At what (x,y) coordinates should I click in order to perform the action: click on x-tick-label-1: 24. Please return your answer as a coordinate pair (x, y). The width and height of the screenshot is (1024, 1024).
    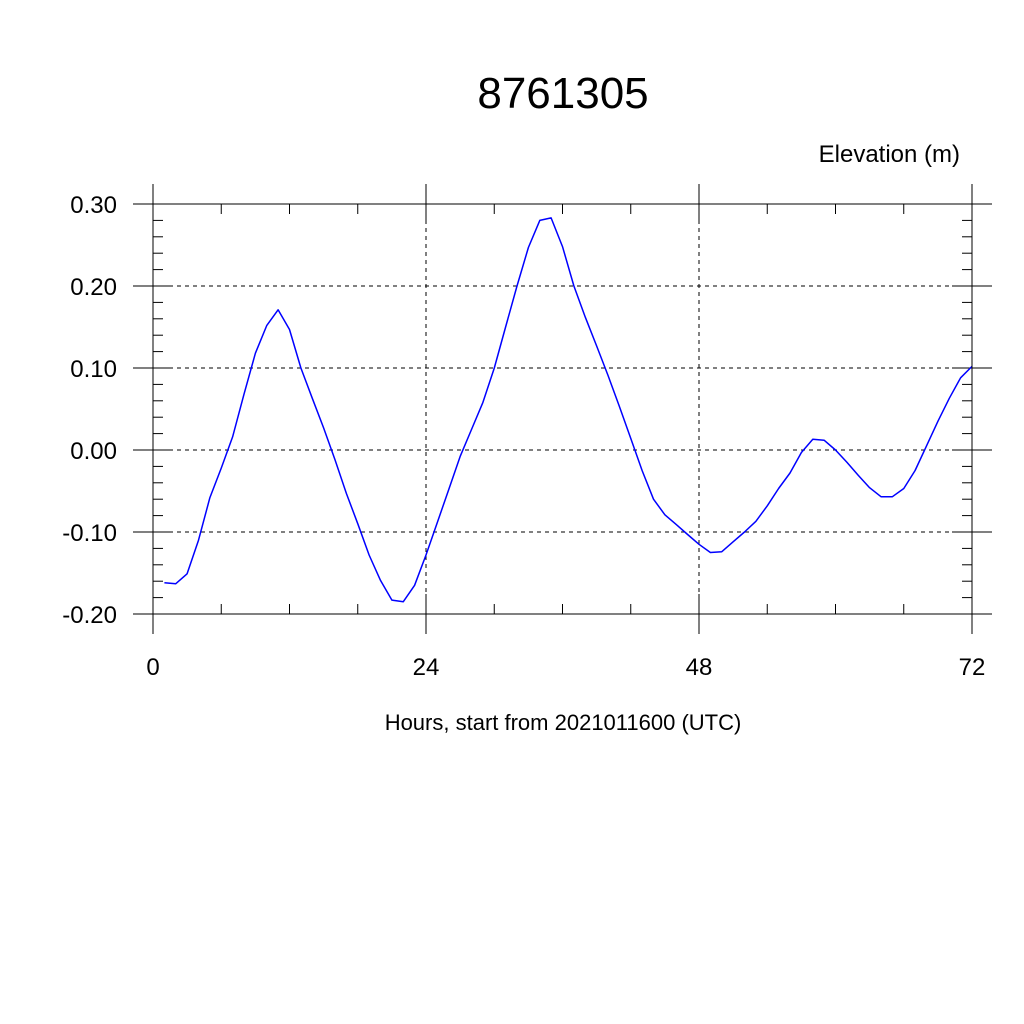
    Looking at the image, I should click on (426, 667).